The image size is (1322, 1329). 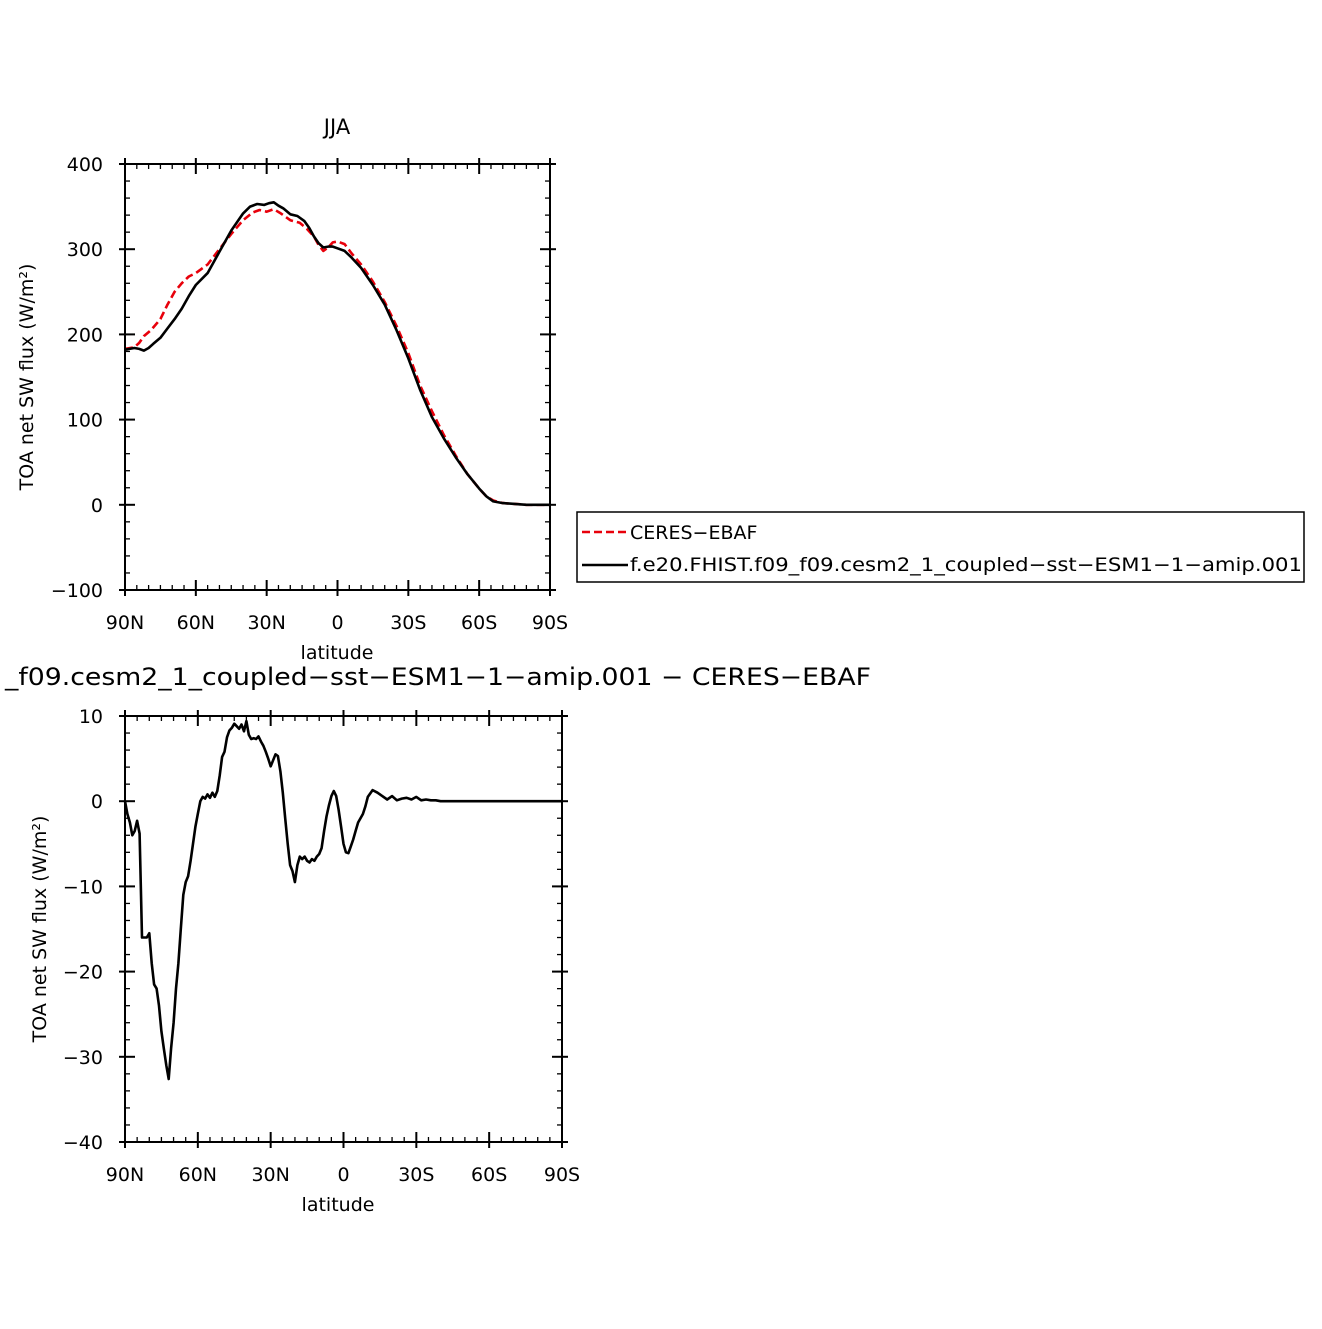 I want to click on y-tick-label: −100, so click(x=77, y=591).